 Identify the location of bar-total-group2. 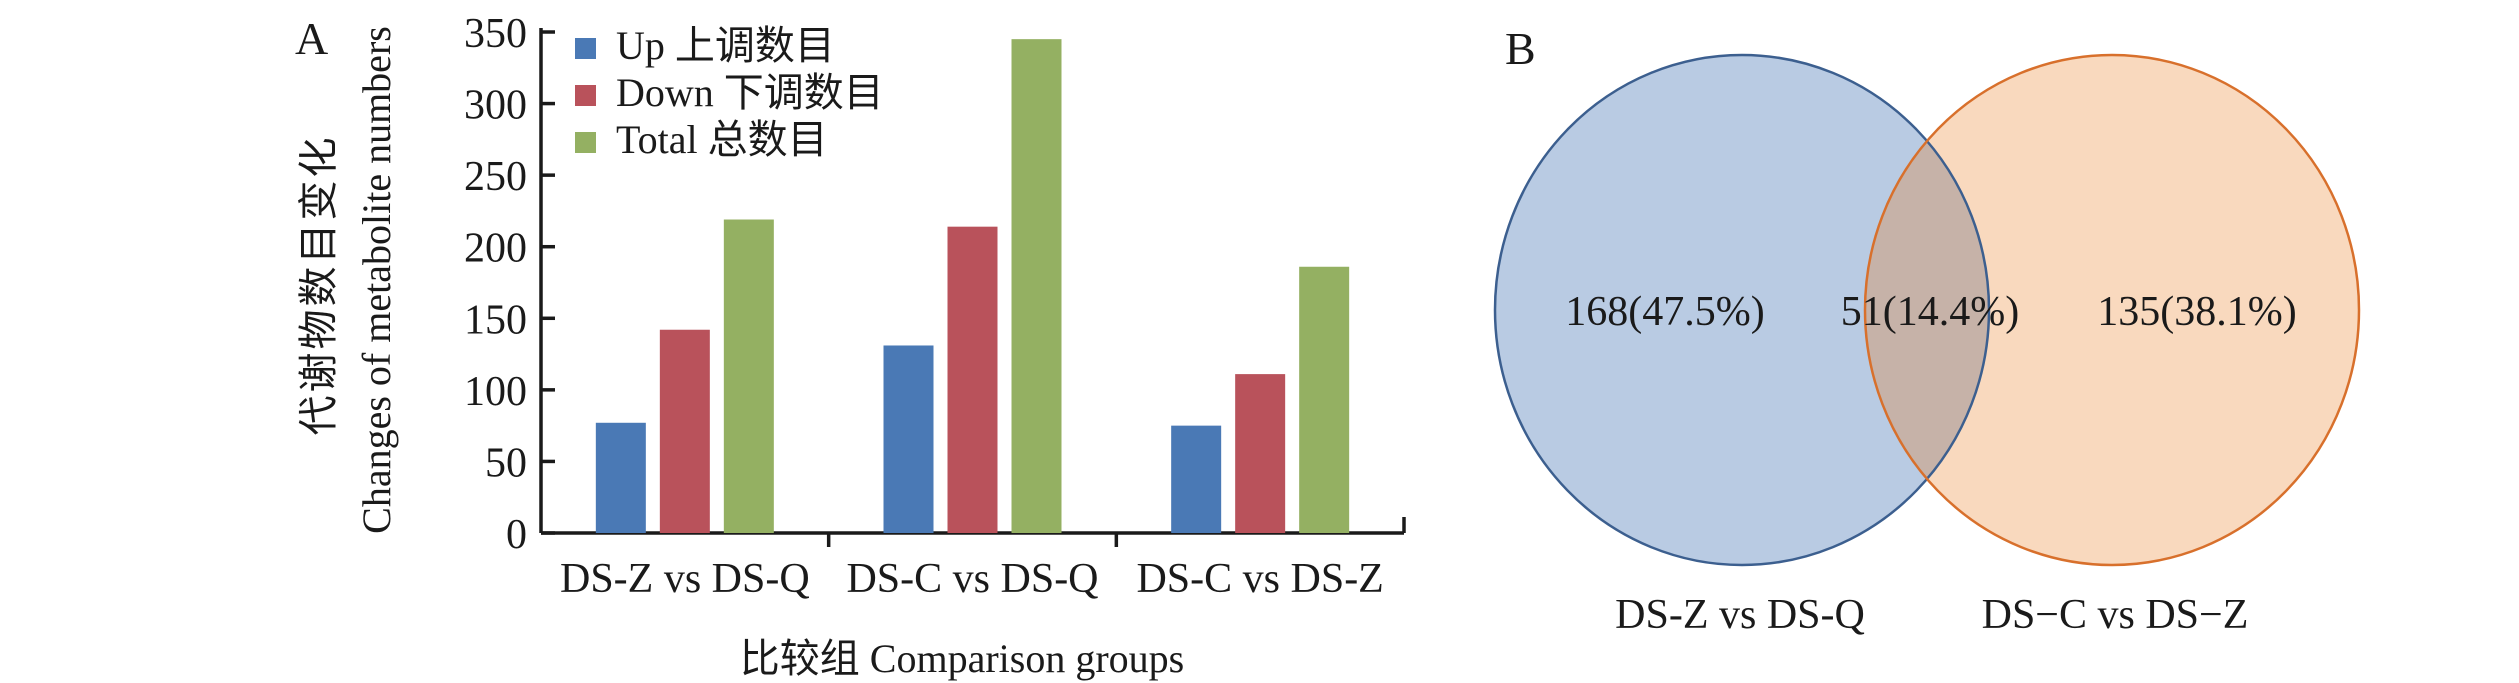
(1036, 286).